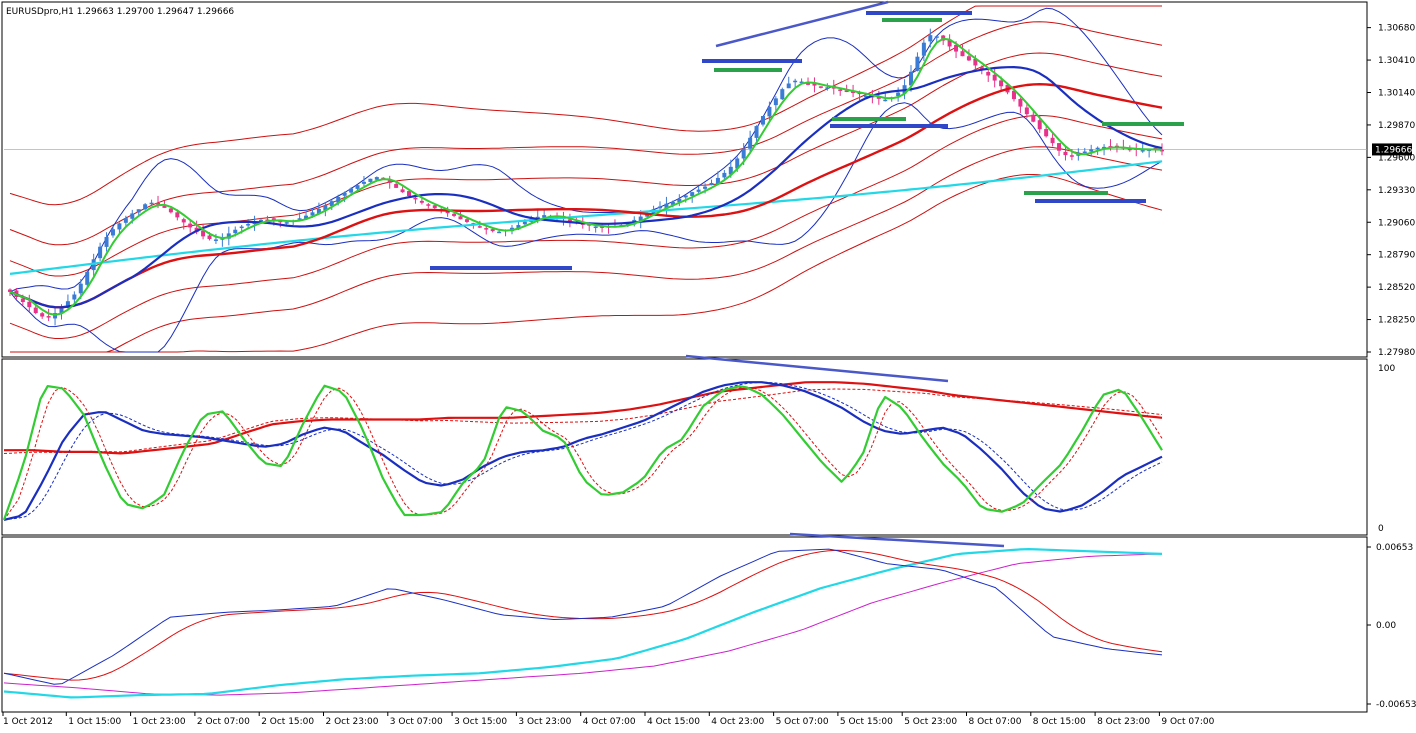 The image size is (1416, 733). I want to click on price-tick-label: 1.29600, so click(1396, 158).